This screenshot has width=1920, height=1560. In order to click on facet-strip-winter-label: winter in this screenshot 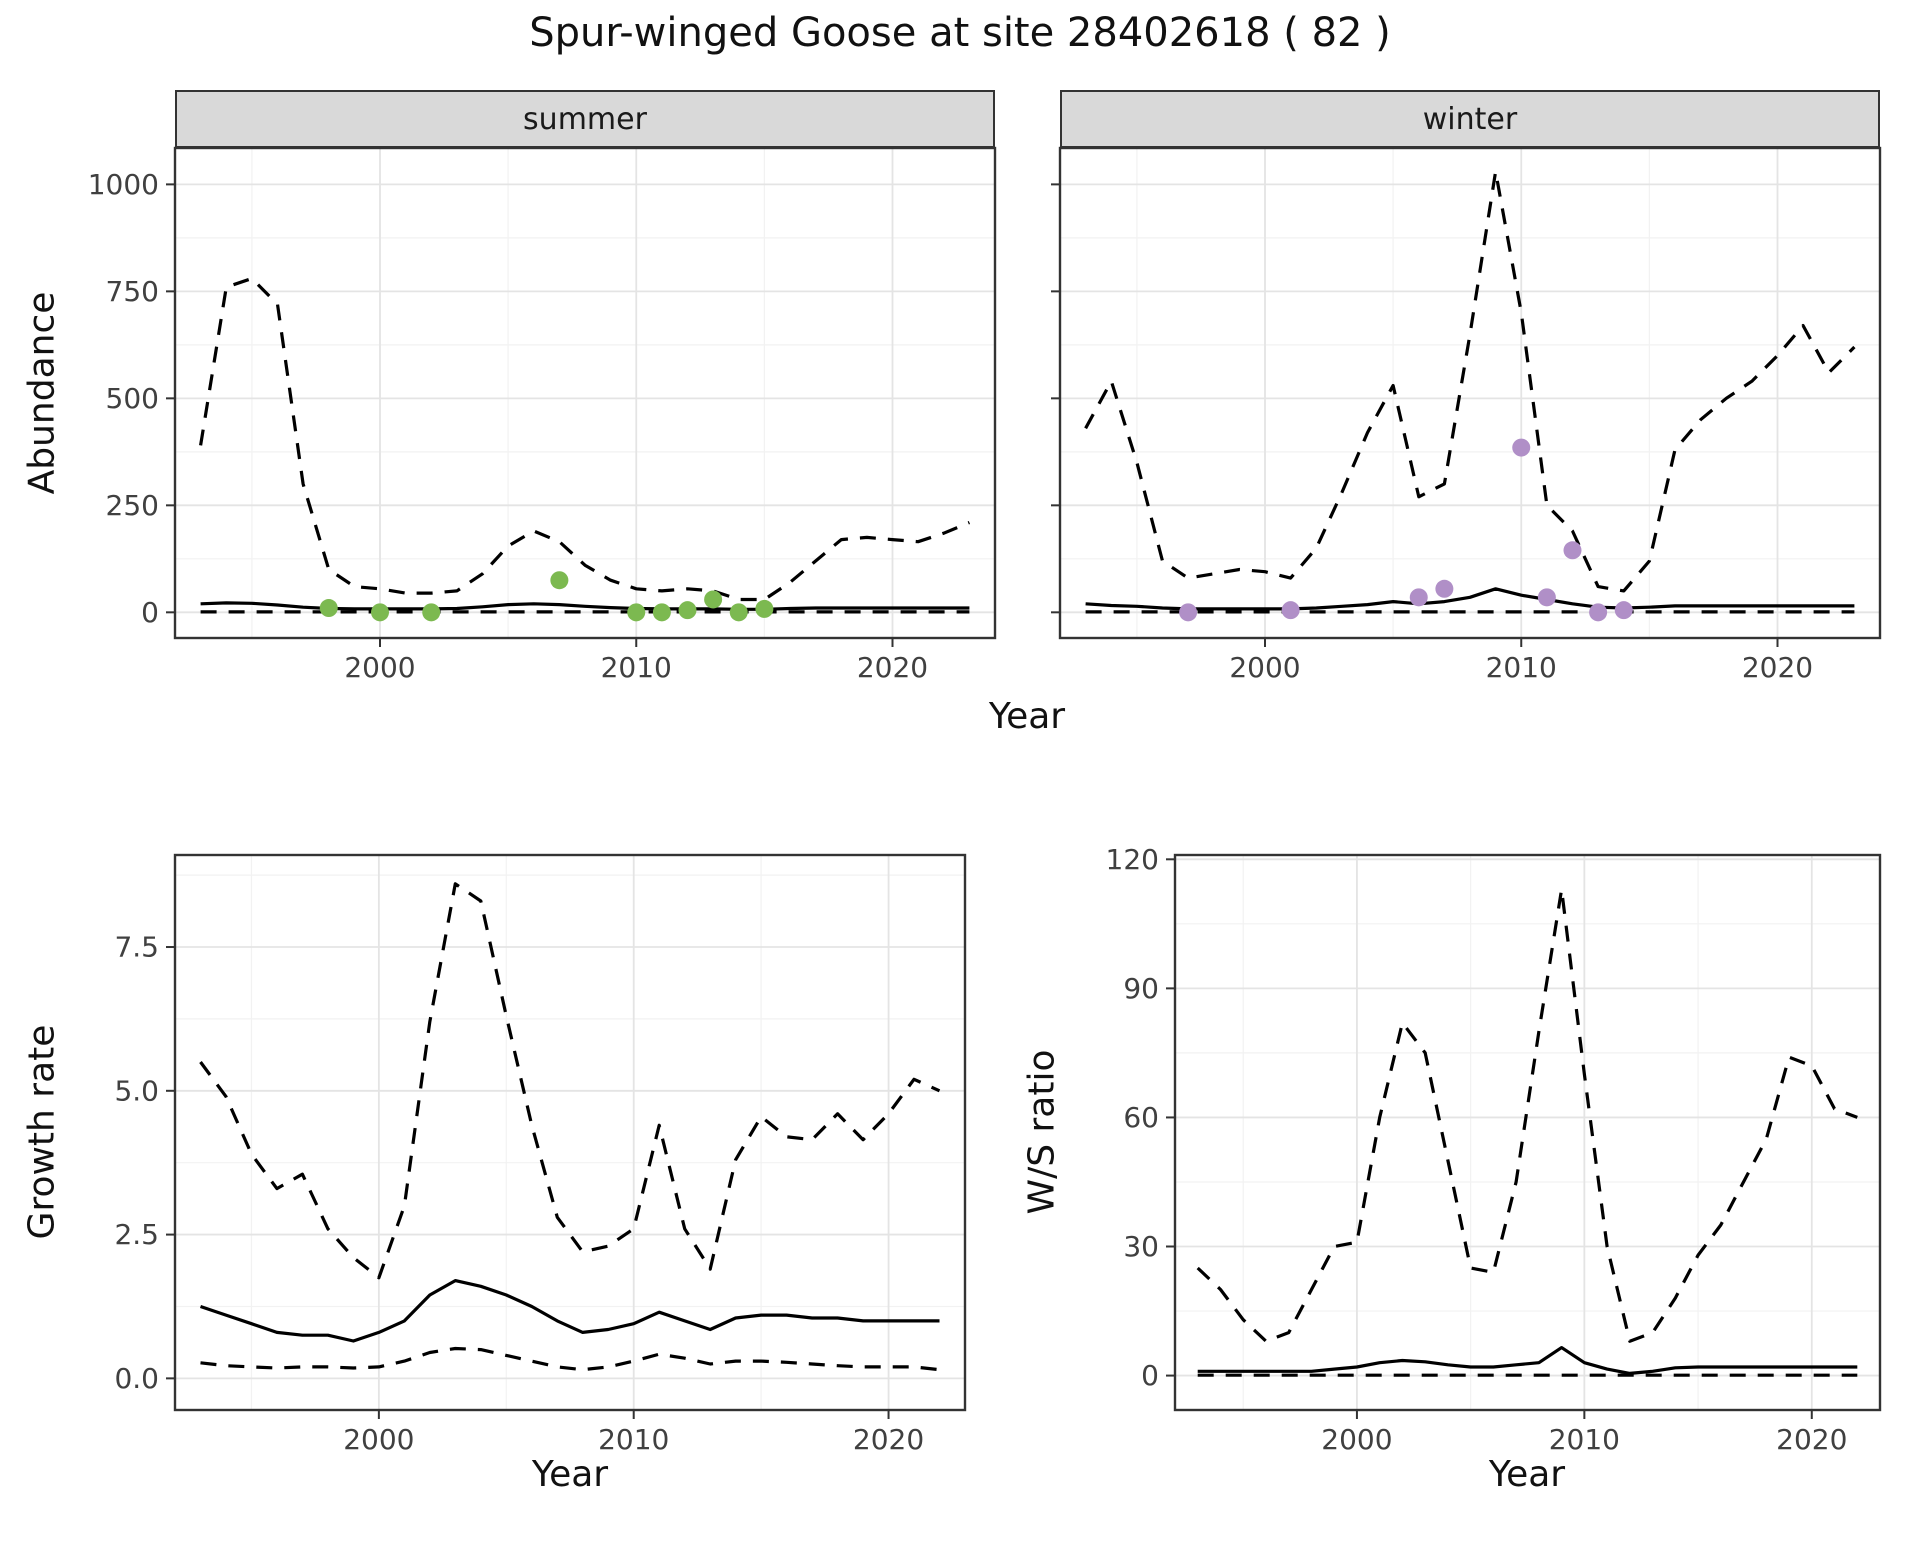, I will do `click(1470, 119)`.